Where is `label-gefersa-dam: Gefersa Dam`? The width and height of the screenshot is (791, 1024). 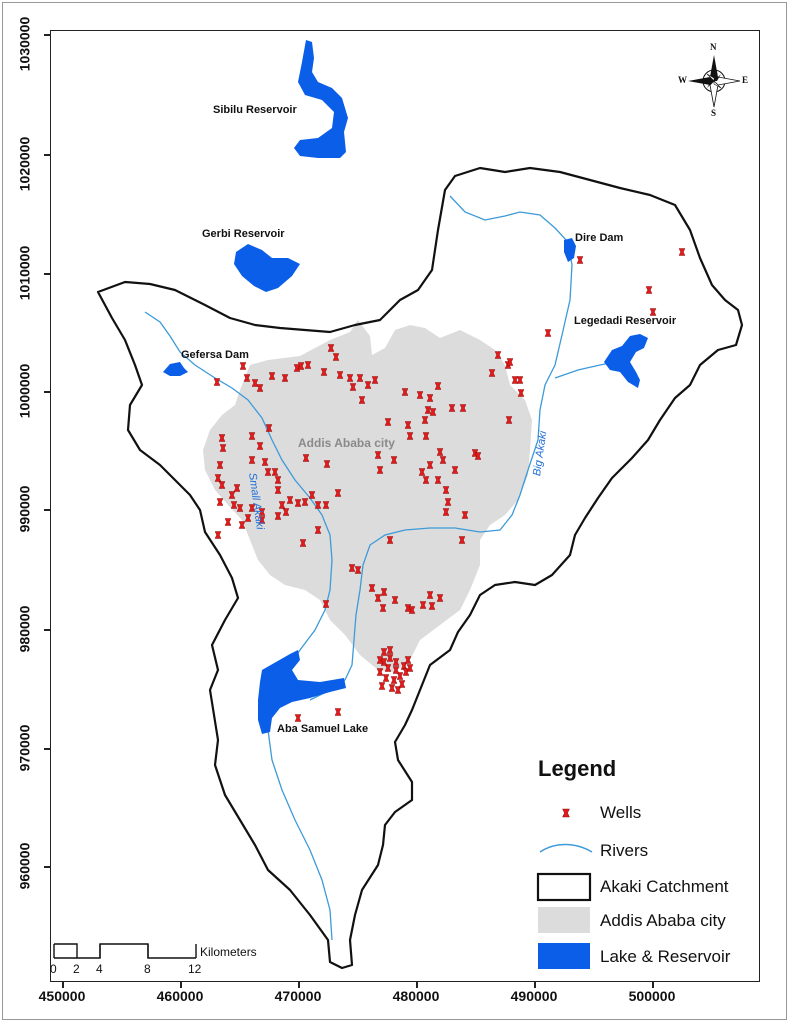
label-gefersa-dam: Gefersa Dam is located at coordinates (215, 355).